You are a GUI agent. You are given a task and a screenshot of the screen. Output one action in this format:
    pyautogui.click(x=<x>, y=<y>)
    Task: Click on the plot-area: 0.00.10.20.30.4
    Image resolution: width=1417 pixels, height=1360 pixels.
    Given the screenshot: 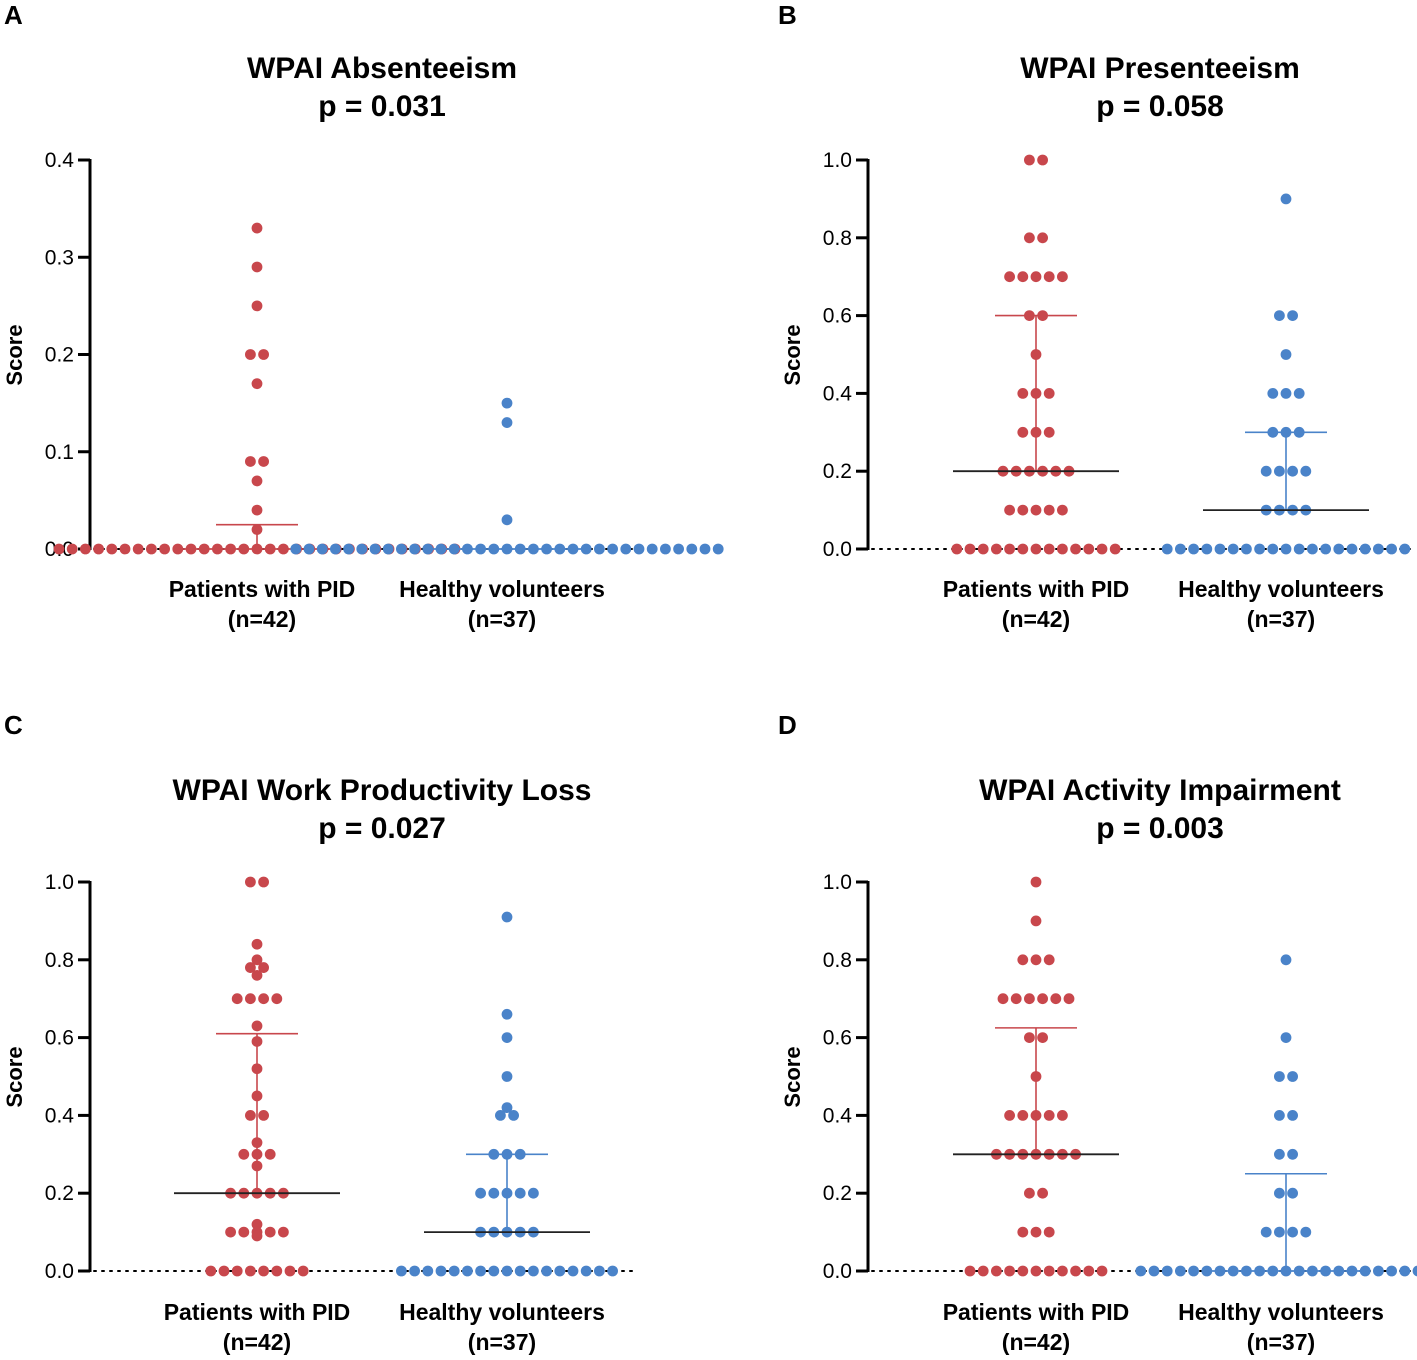 What is the action you would take?
    pyautogui.click(x=384, y=355)
    